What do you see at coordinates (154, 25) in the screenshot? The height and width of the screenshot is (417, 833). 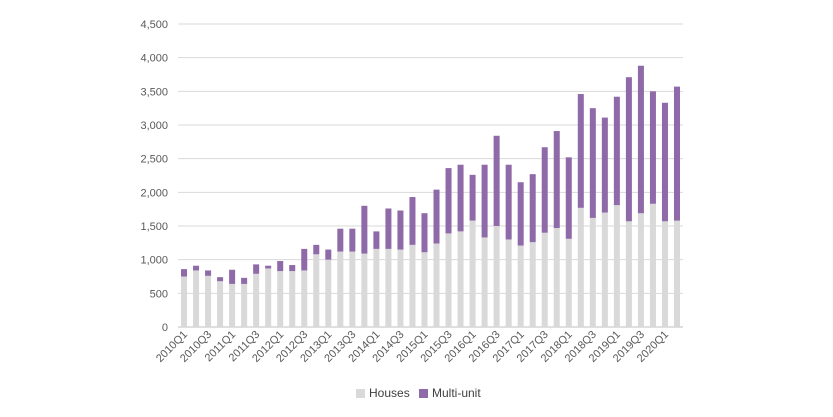 I see `y-tick-label: 4,500` at bounding box center [154, 25].